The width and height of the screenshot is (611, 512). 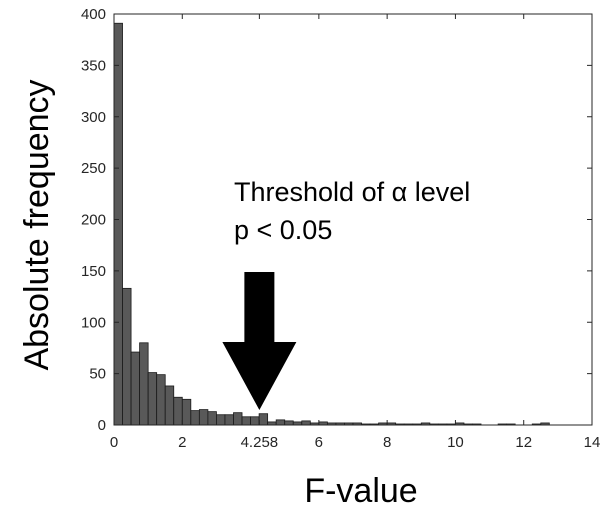 I want to click on x-tick-label: 12, so click(x=523, y=442).